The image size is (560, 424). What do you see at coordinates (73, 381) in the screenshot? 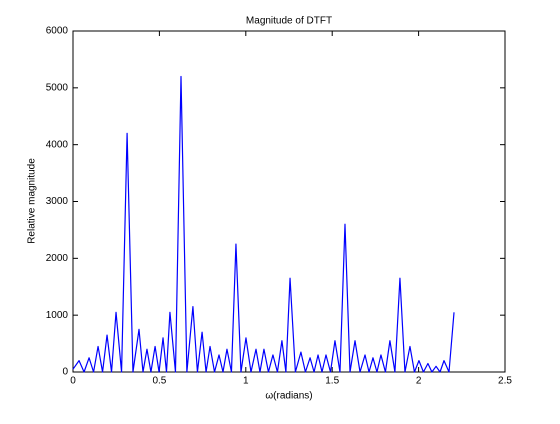
I see `x-tick-label: 0` at bounding box center [73, 381].